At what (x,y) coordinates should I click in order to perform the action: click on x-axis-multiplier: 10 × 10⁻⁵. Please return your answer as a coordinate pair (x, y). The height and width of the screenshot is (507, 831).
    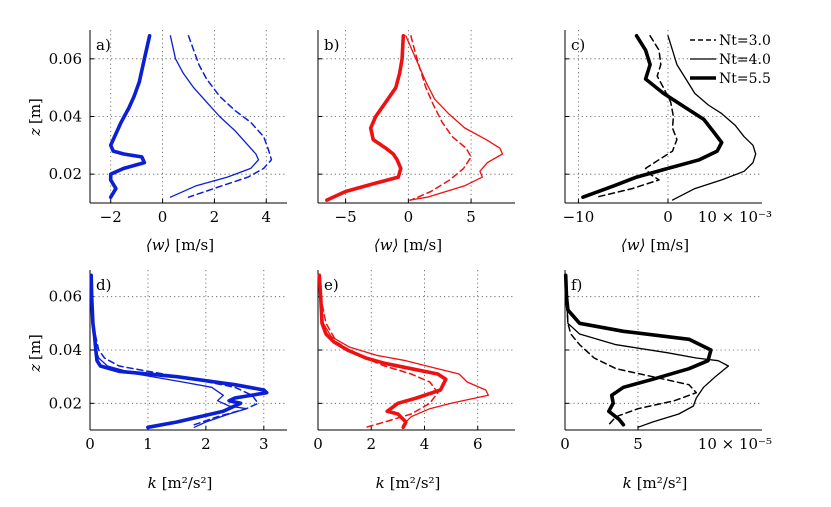
    Looking at the image, I should click on (735, 444).